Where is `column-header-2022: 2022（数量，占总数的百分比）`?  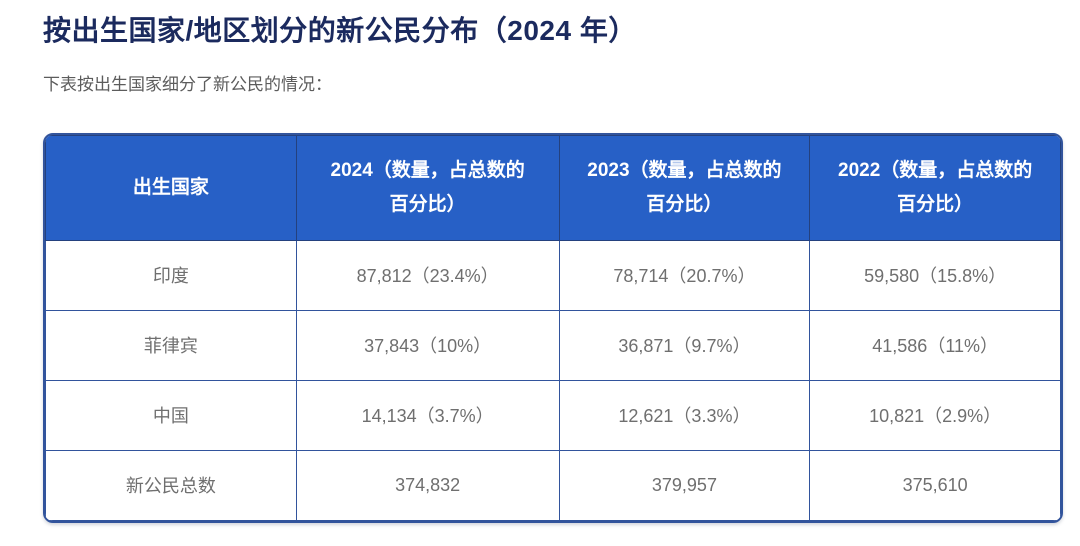
column-header-2022: 2022（数量，占总数的百分比） is located at coordinates (935, 187).